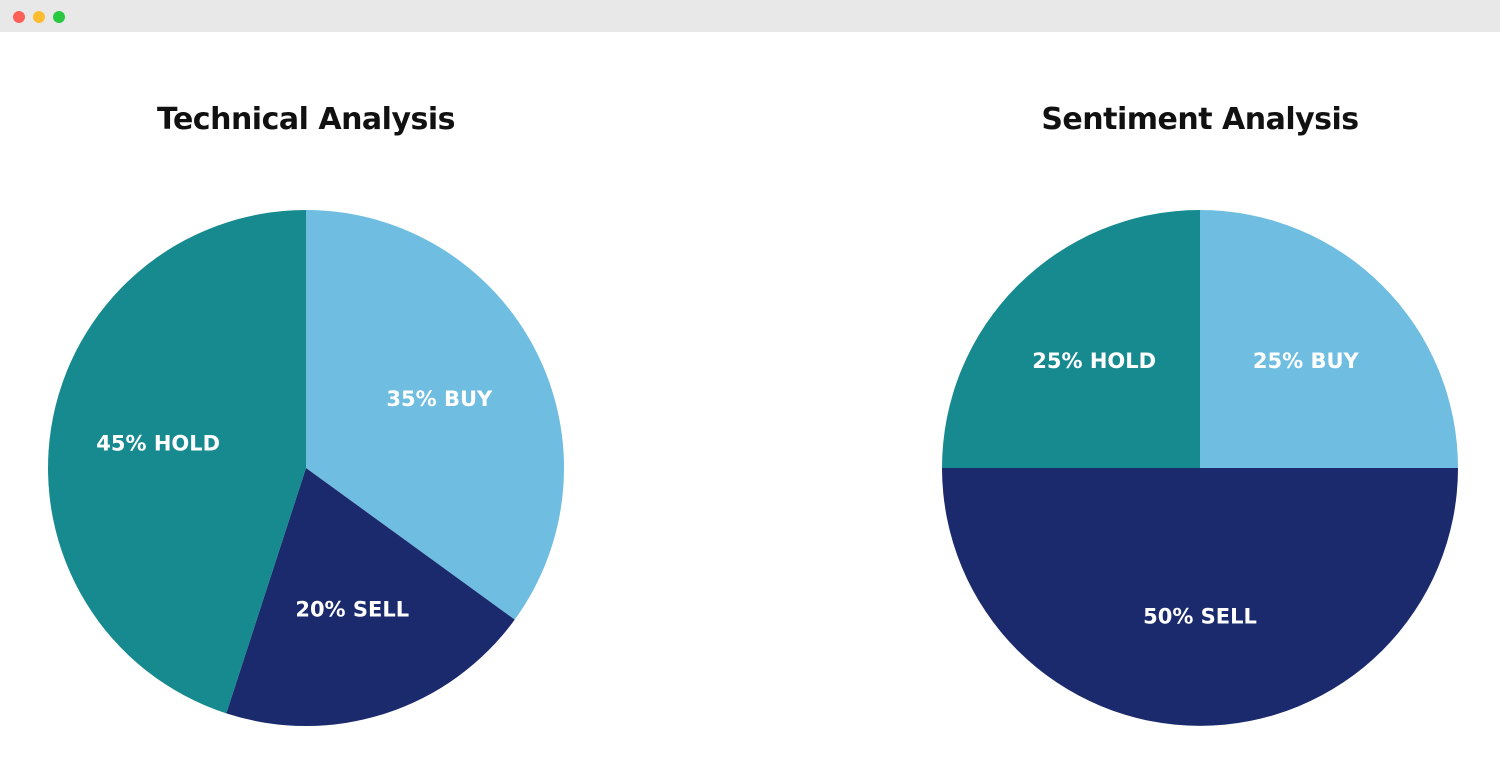 The image size is (1500, 782). Describe the element at coordinates (19, 17) in the screenshot. I see `close-window-button` at that location.